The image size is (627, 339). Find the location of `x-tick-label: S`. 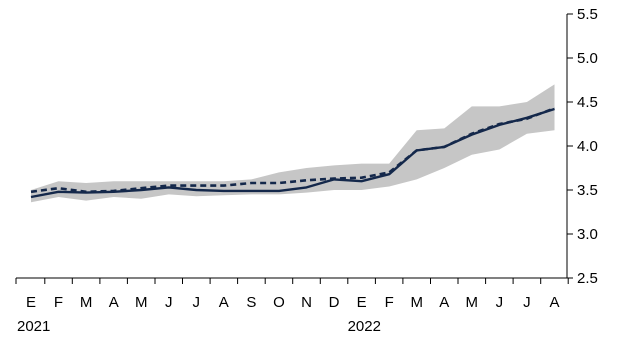

x-tick-label: S is located at coordinates (251, 302).